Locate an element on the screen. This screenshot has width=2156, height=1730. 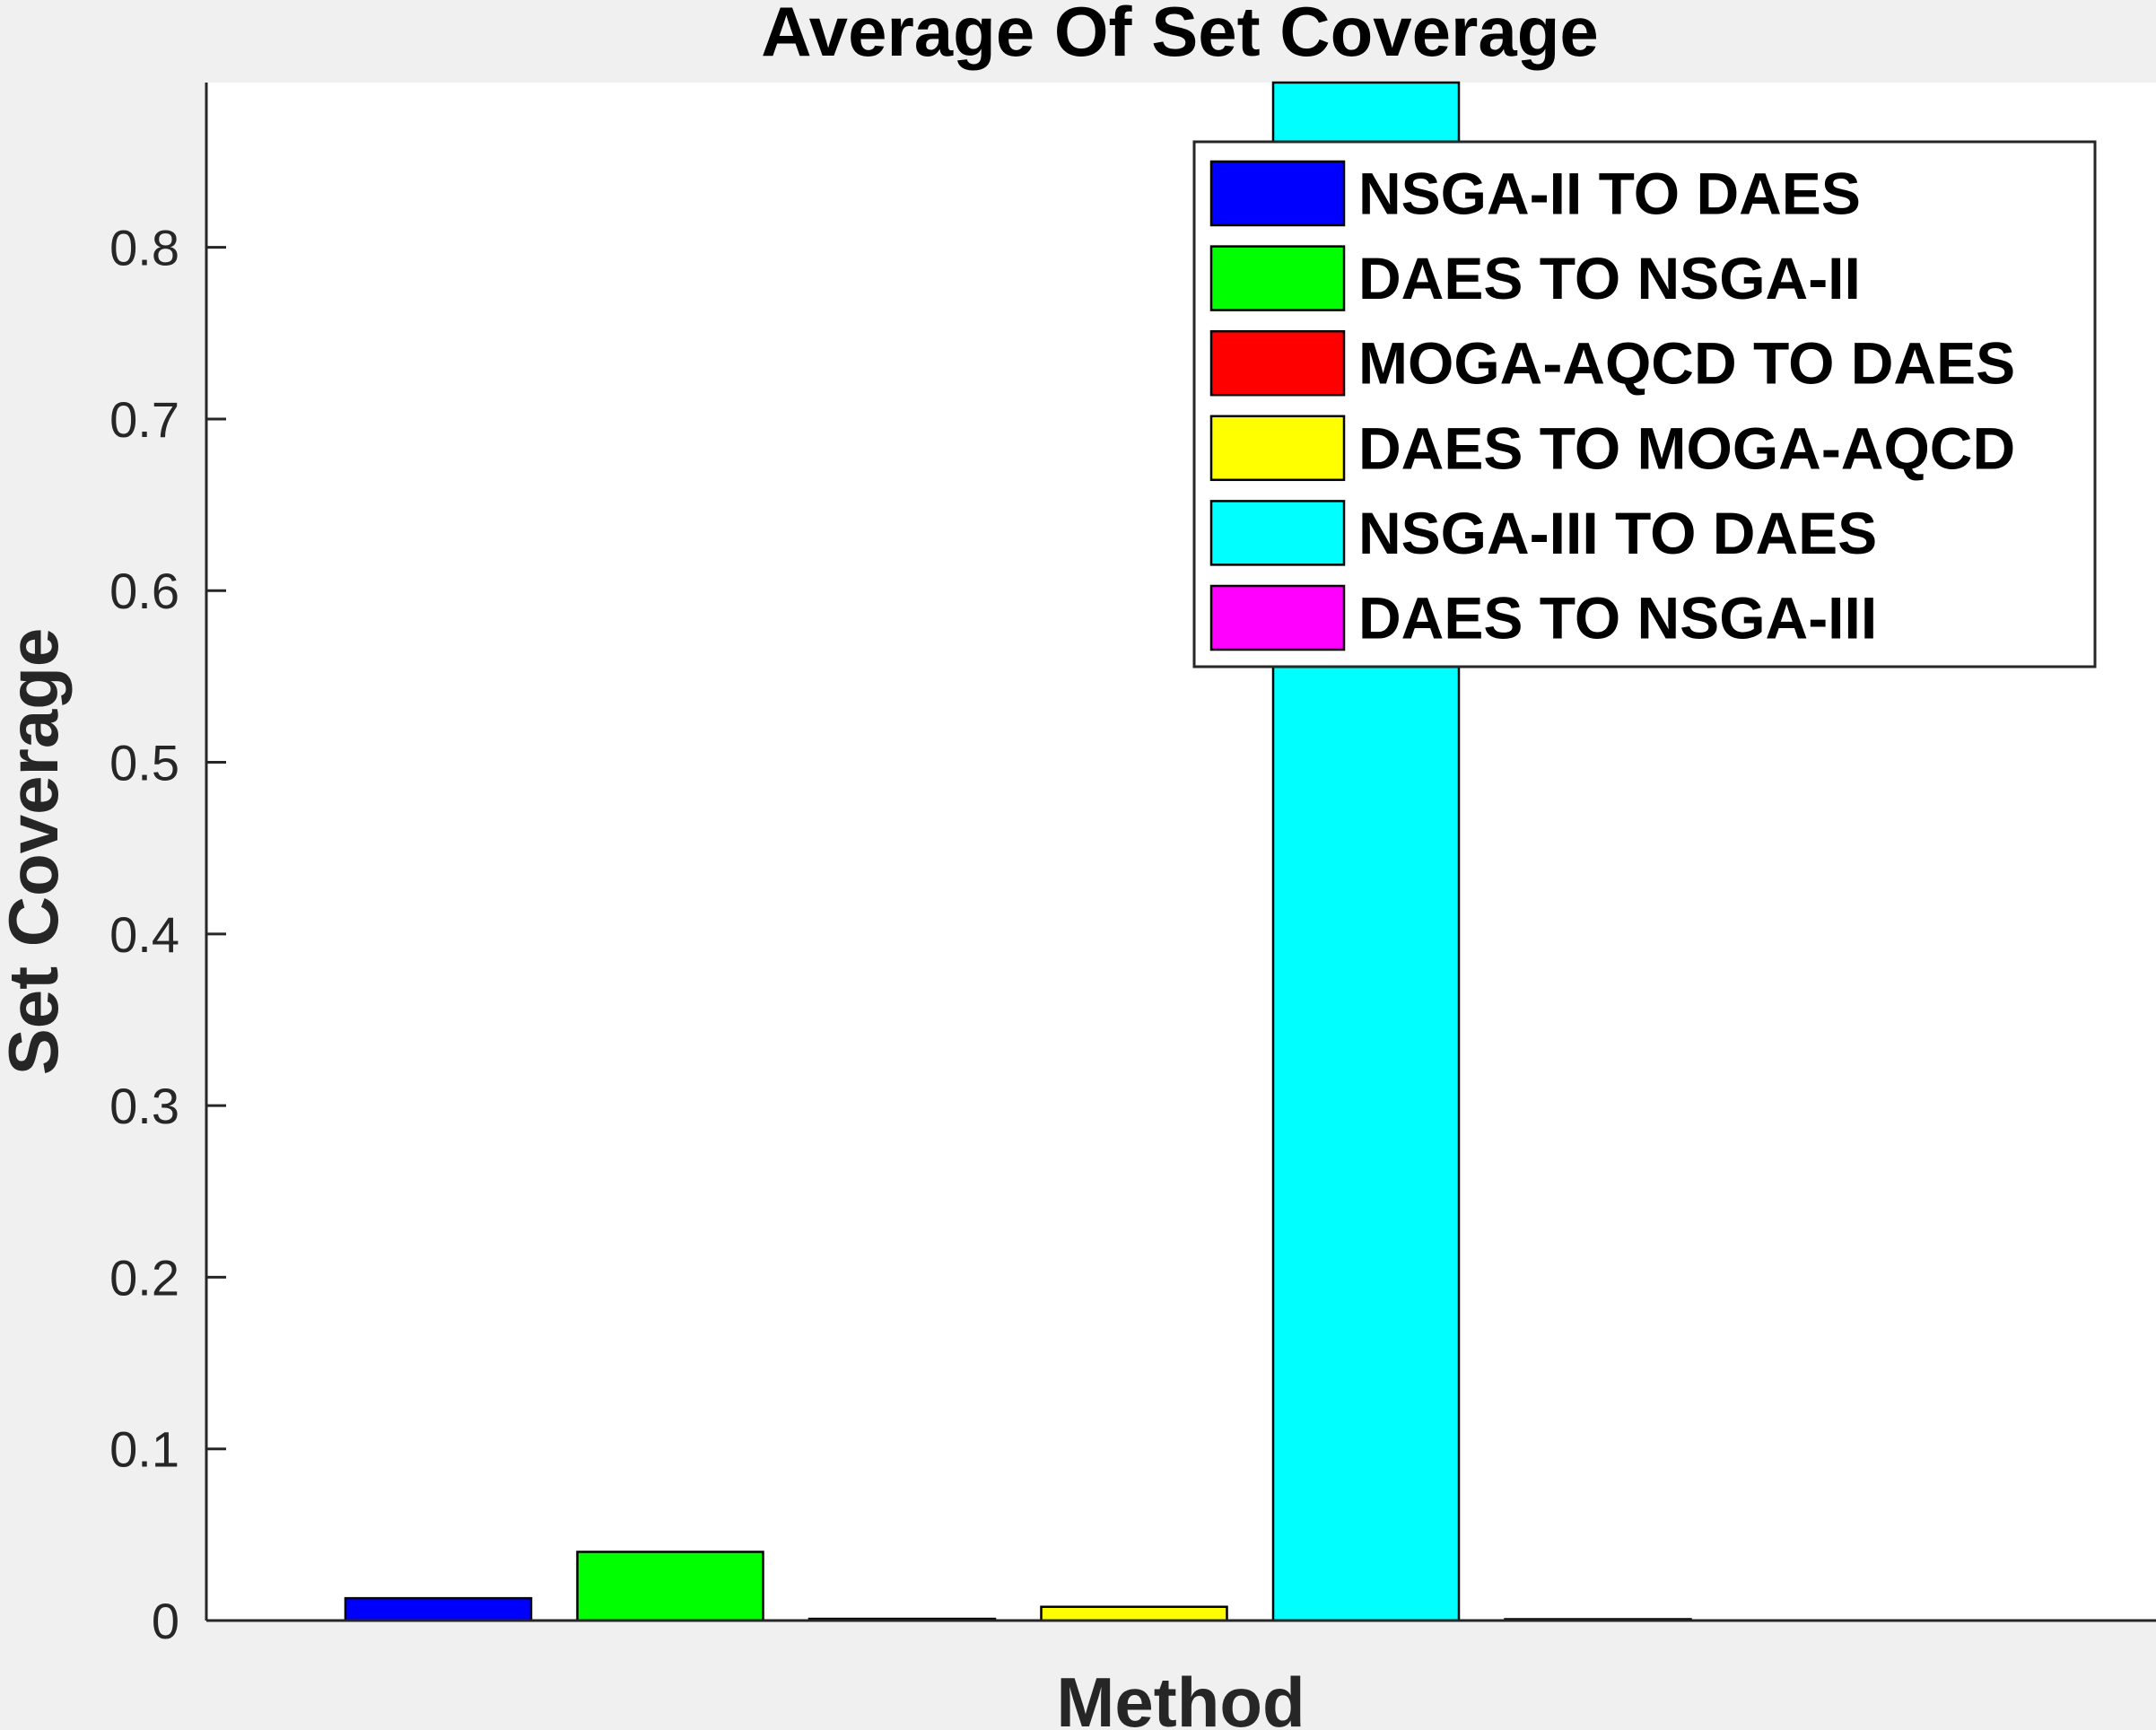
legend-entry-4: NSGA-III TO DAES is located at coordinates (1617, 533).